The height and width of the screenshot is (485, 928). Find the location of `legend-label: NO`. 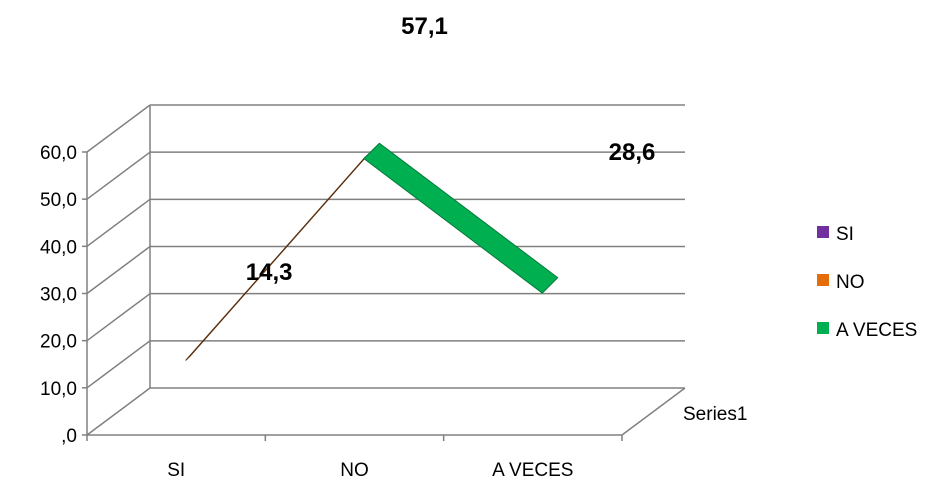

legend-label: NO is located at coordinates (850, 282).